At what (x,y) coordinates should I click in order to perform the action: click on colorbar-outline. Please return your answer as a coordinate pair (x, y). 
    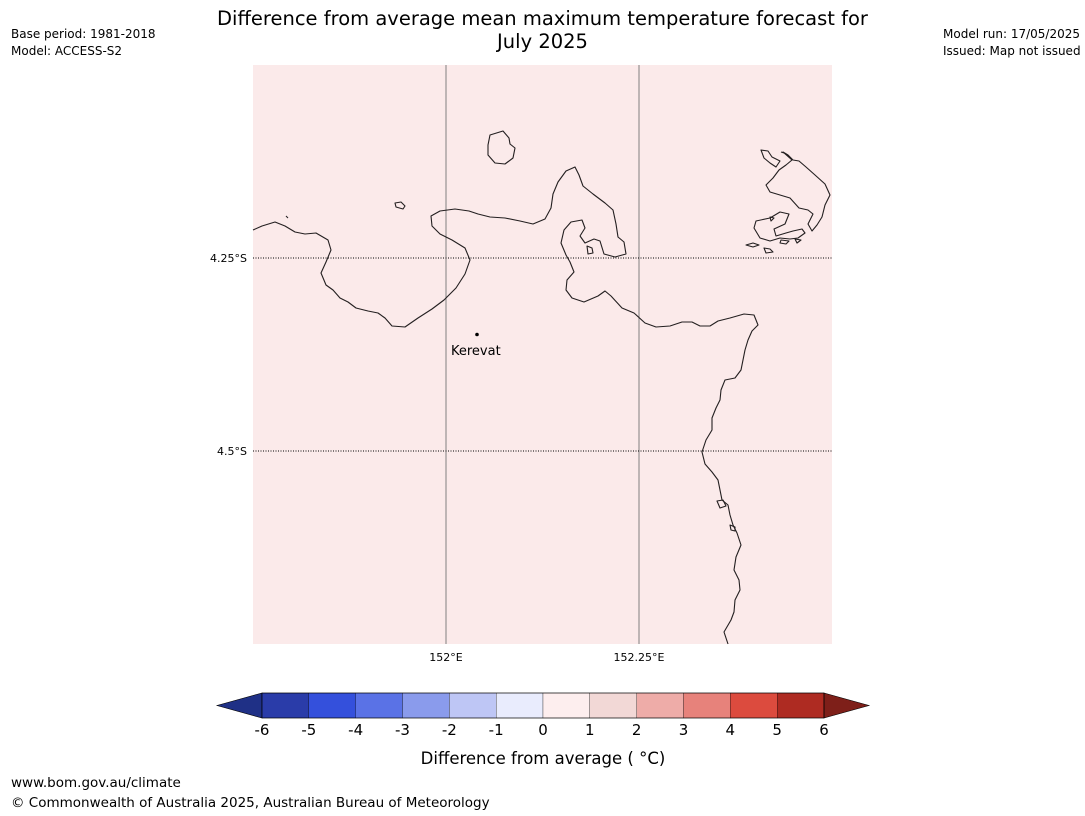
    Looking at the image, I should click on (543, 705).